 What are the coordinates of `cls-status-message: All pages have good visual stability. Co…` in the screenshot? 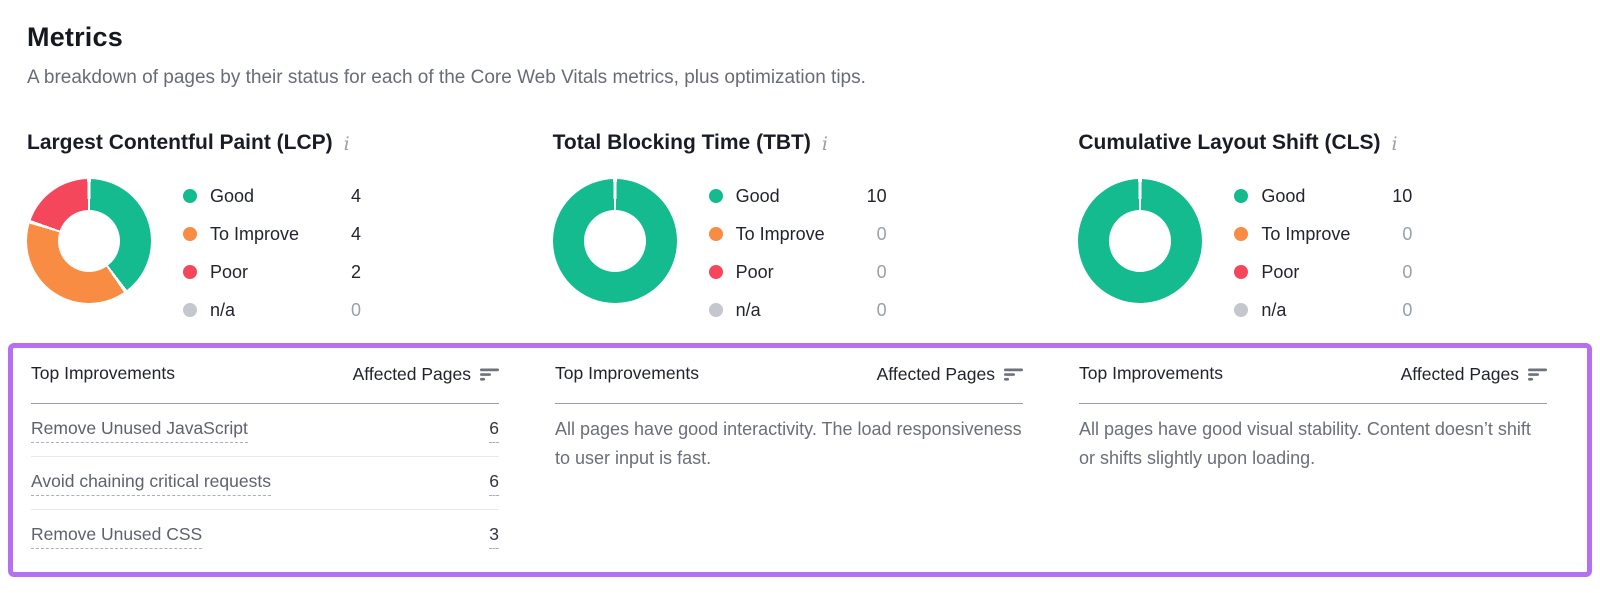 It's located at (1305, 443).